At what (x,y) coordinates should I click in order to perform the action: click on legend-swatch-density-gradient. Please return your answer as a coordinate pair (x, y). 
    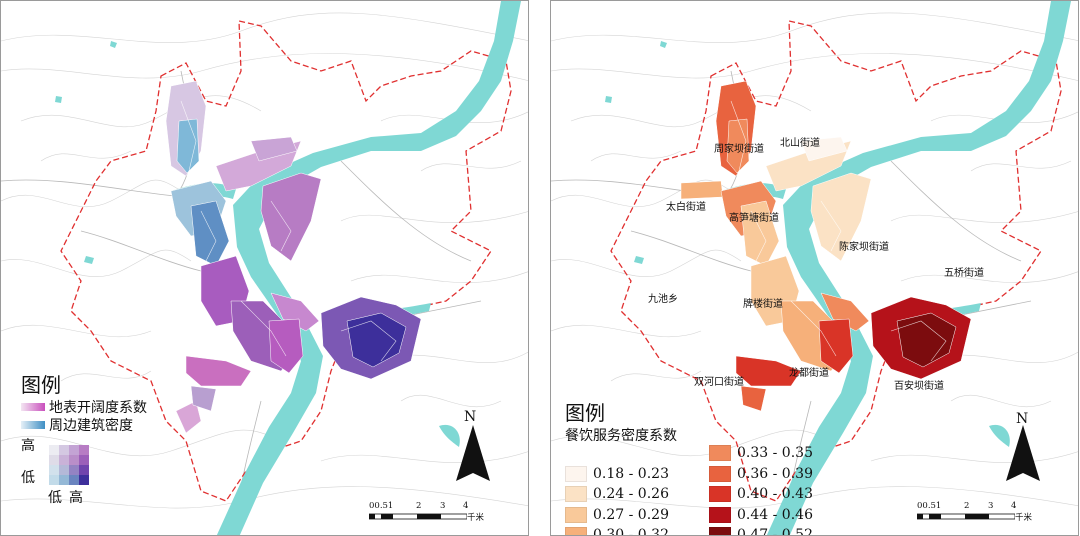
    Looking at the image, I should click on (33, 425).